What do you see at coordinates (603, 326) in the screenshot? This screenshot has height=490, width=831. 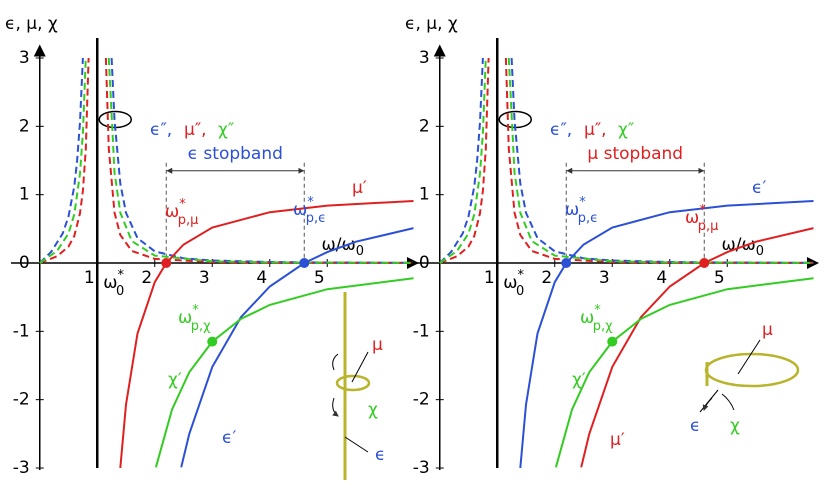 I see `label-sub: p,χ` at bounding box center [603, 326].